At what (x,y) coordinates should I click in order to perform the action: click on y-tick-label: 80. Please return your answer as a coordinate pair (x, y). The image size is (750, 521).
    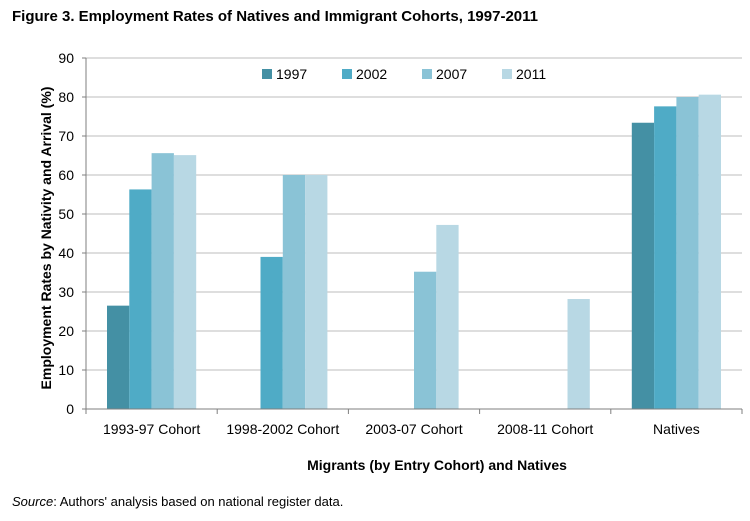
    Looking at the image, I should click on (66, 97).